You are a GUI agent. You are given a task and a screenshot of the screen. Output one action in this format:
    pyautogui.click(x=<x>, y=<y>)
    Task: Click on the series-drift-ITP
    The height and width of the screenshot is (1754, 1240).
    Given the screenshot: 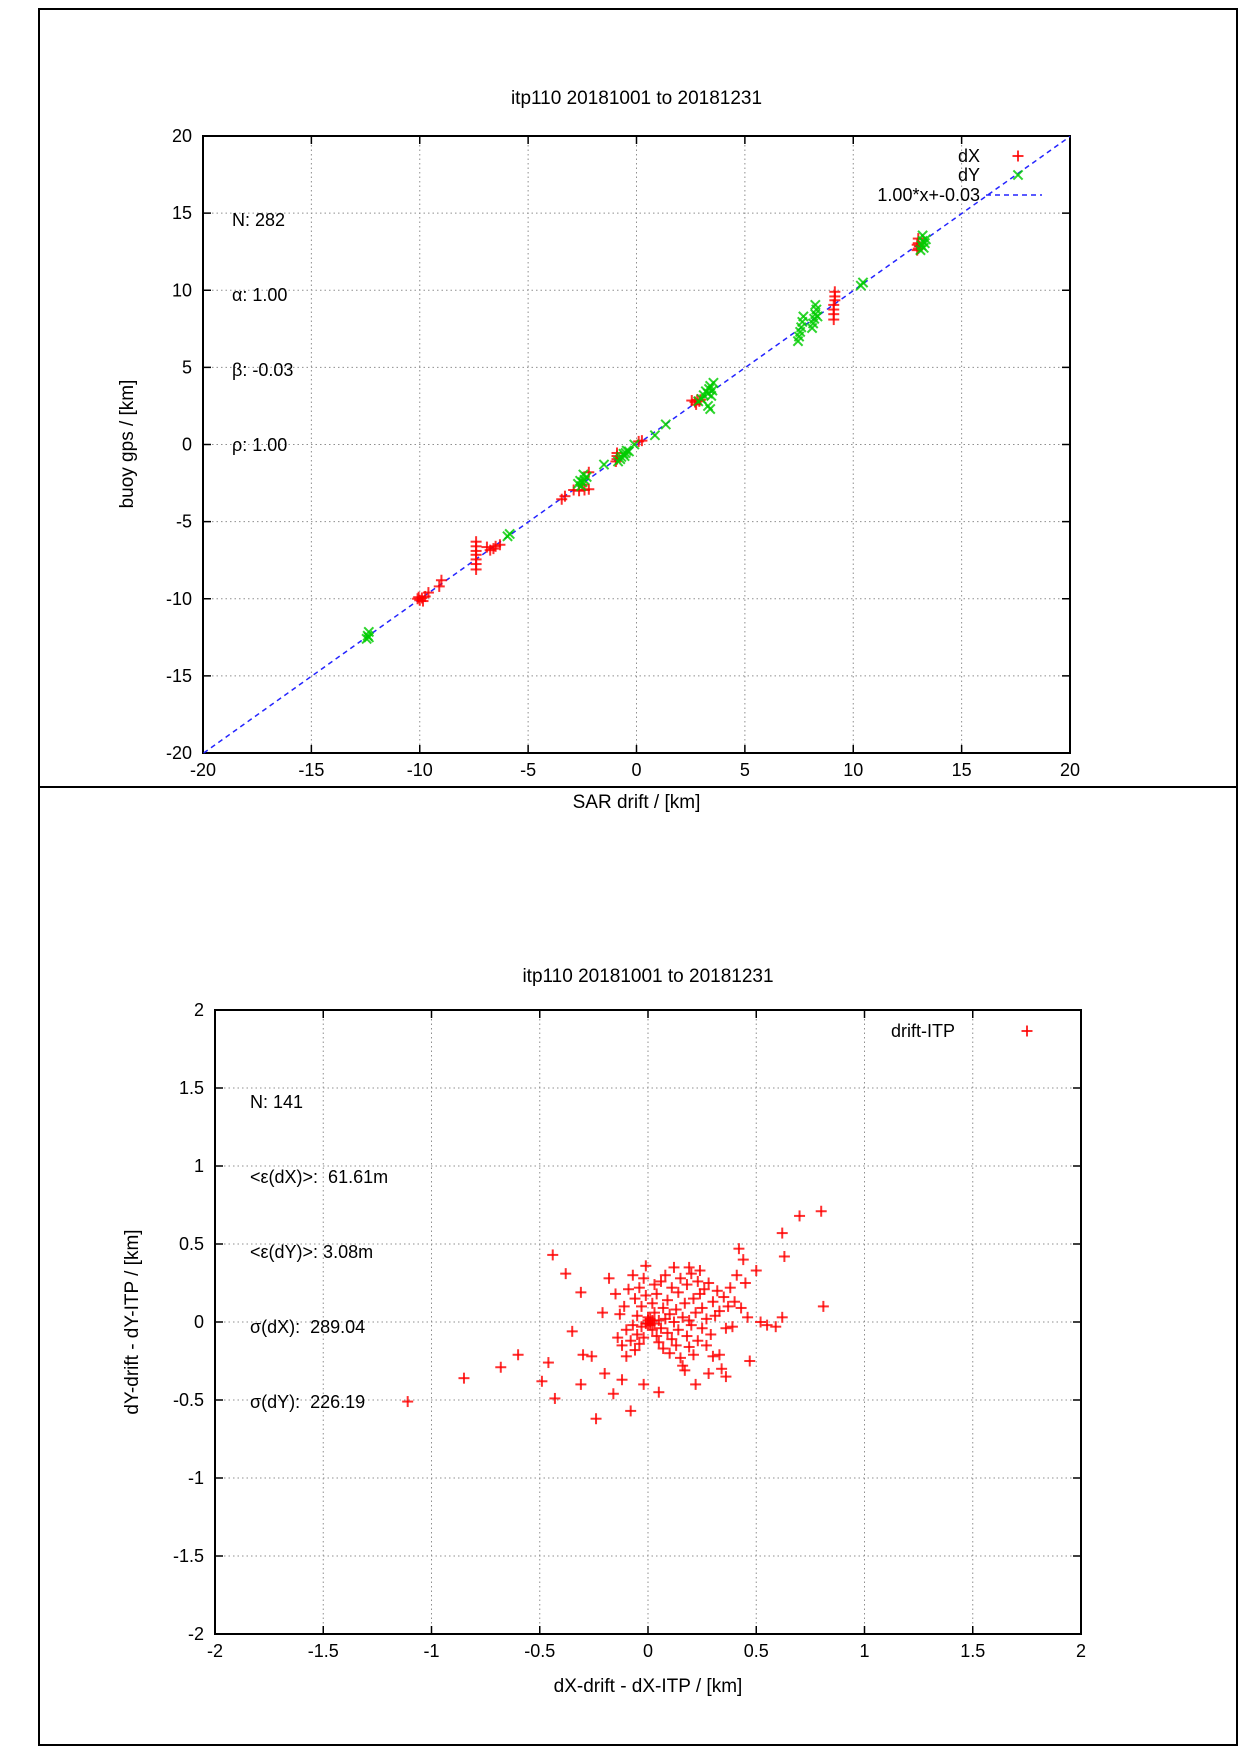 What is the action you would take?
    pyautogui.click(x=615, y=1315)
    